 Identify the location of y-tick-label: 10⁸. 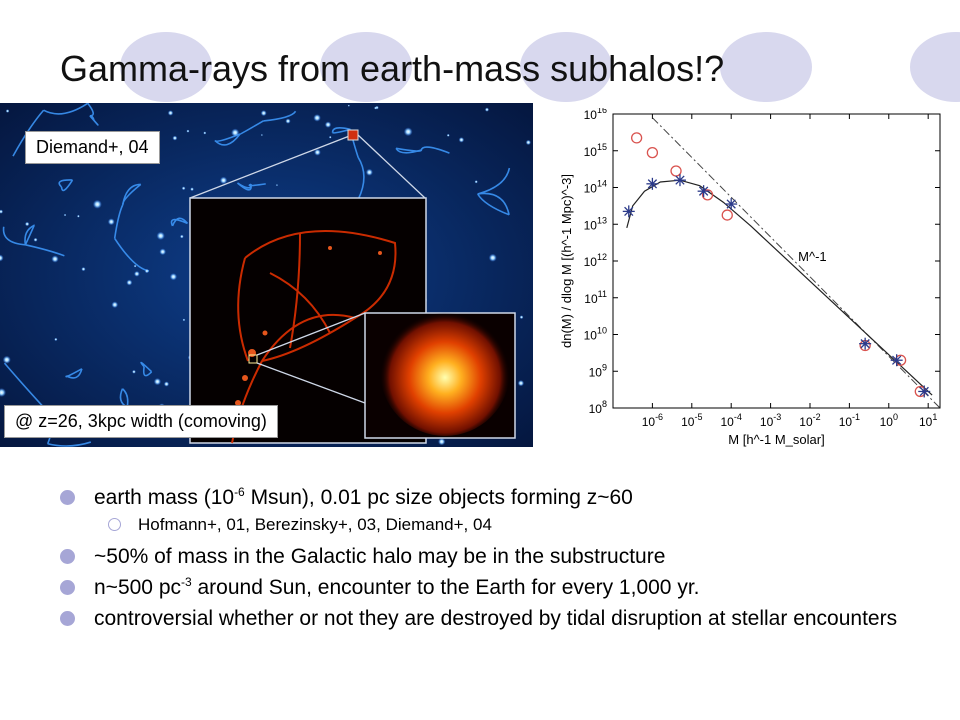
(598, 407).